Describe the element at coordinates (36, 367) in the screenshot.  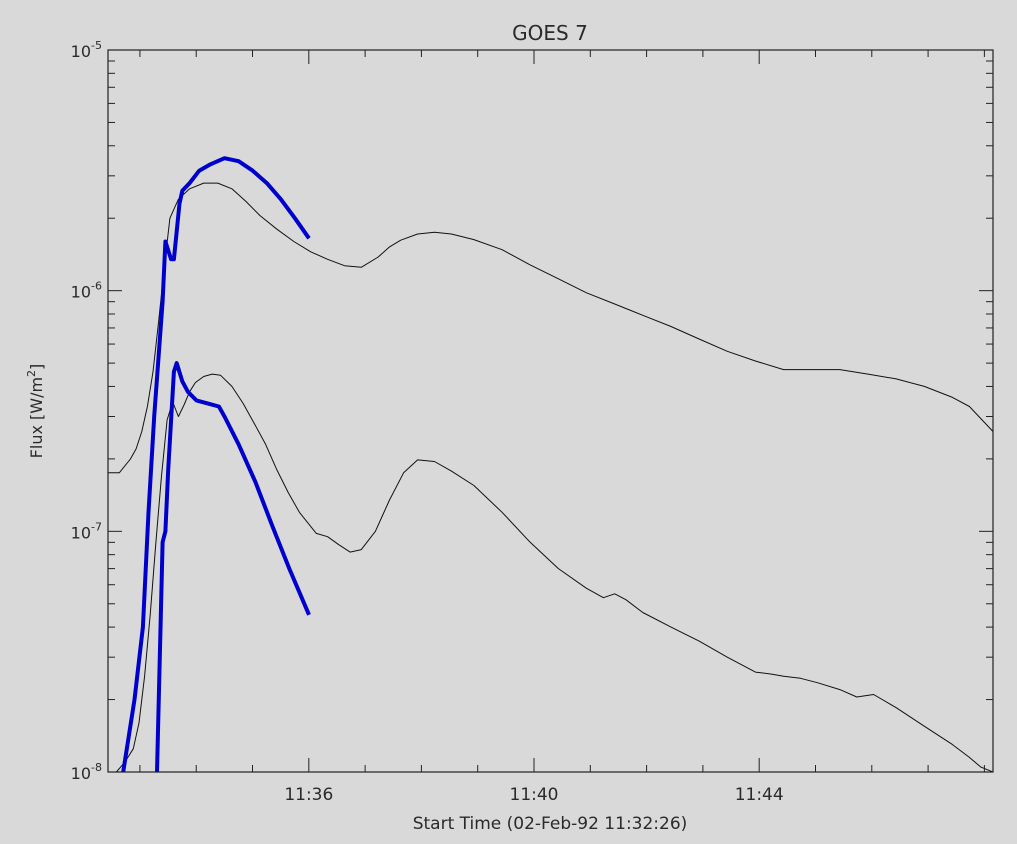
I see `y-axis-label-close: ]` at that location.